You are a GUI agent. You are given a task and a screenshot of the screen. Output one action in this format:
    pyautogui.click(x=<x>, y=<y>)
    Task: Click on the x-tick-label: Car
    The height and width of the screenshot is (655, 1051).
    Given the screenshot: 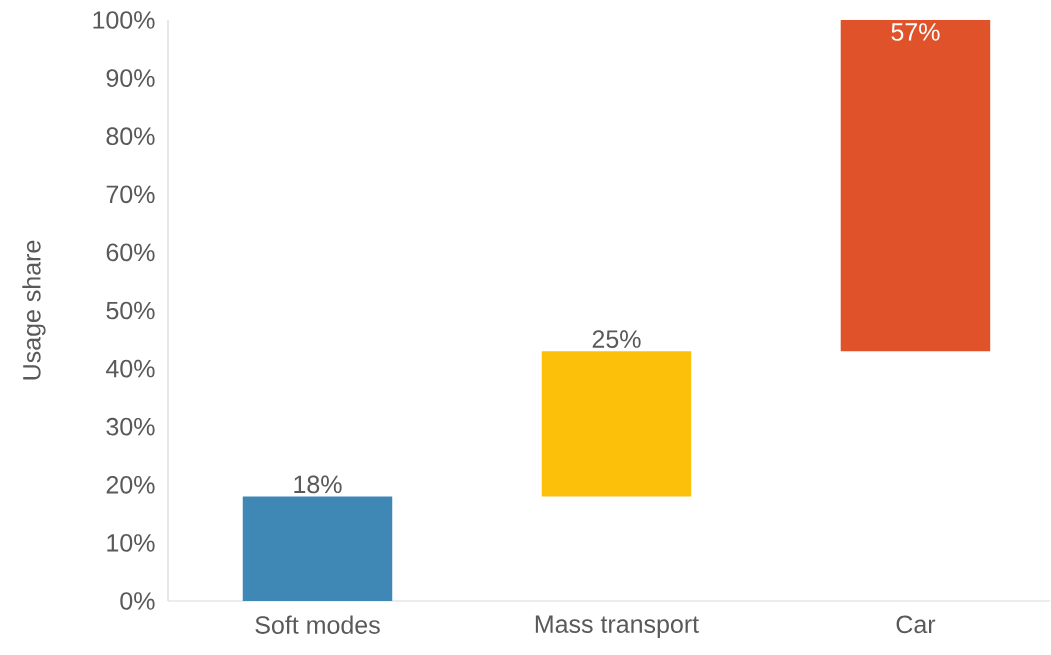 What is the action you would take?
    pyautogui.click(x=916, y=624)
    